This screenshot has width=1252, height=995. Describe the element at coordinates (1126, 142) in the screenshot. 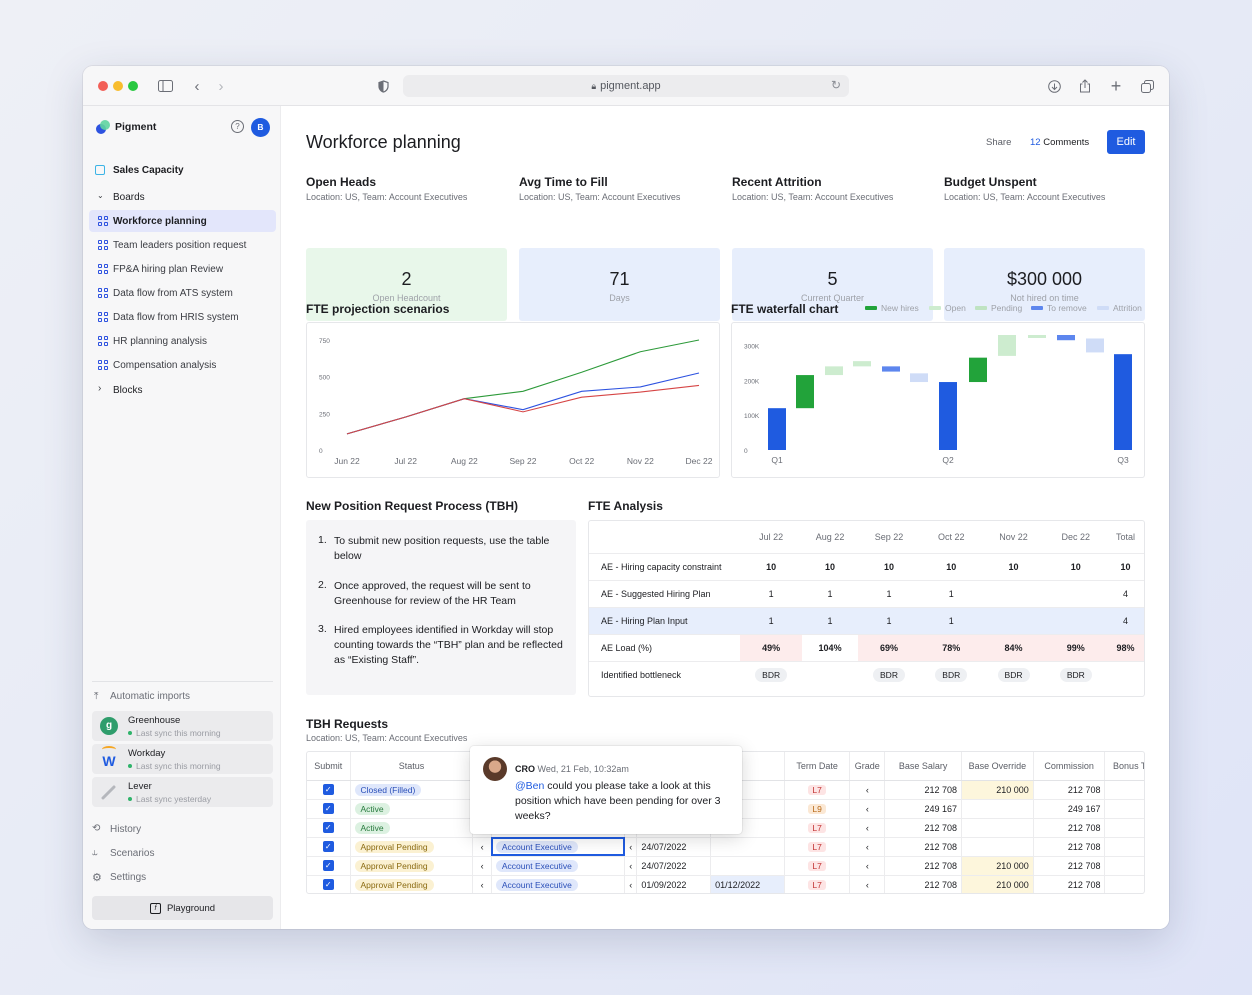

I see `edit-button: Edit` at that location.